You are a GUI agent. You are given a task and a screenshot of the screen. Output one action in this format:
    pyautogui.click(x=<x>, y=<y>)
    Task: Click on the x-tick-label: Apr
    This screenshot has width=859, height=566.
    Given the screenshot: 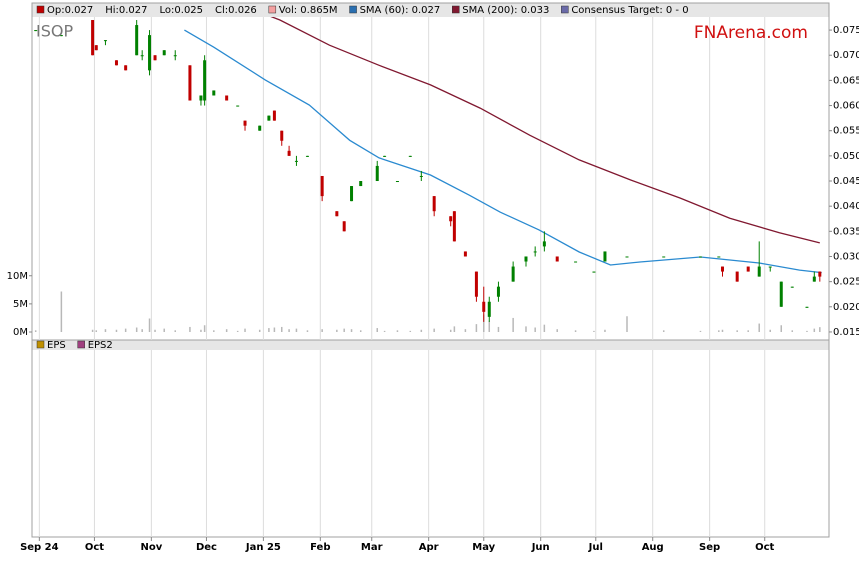 What is the action you would take?
    pyautogui.click(x=429, y=547)
    